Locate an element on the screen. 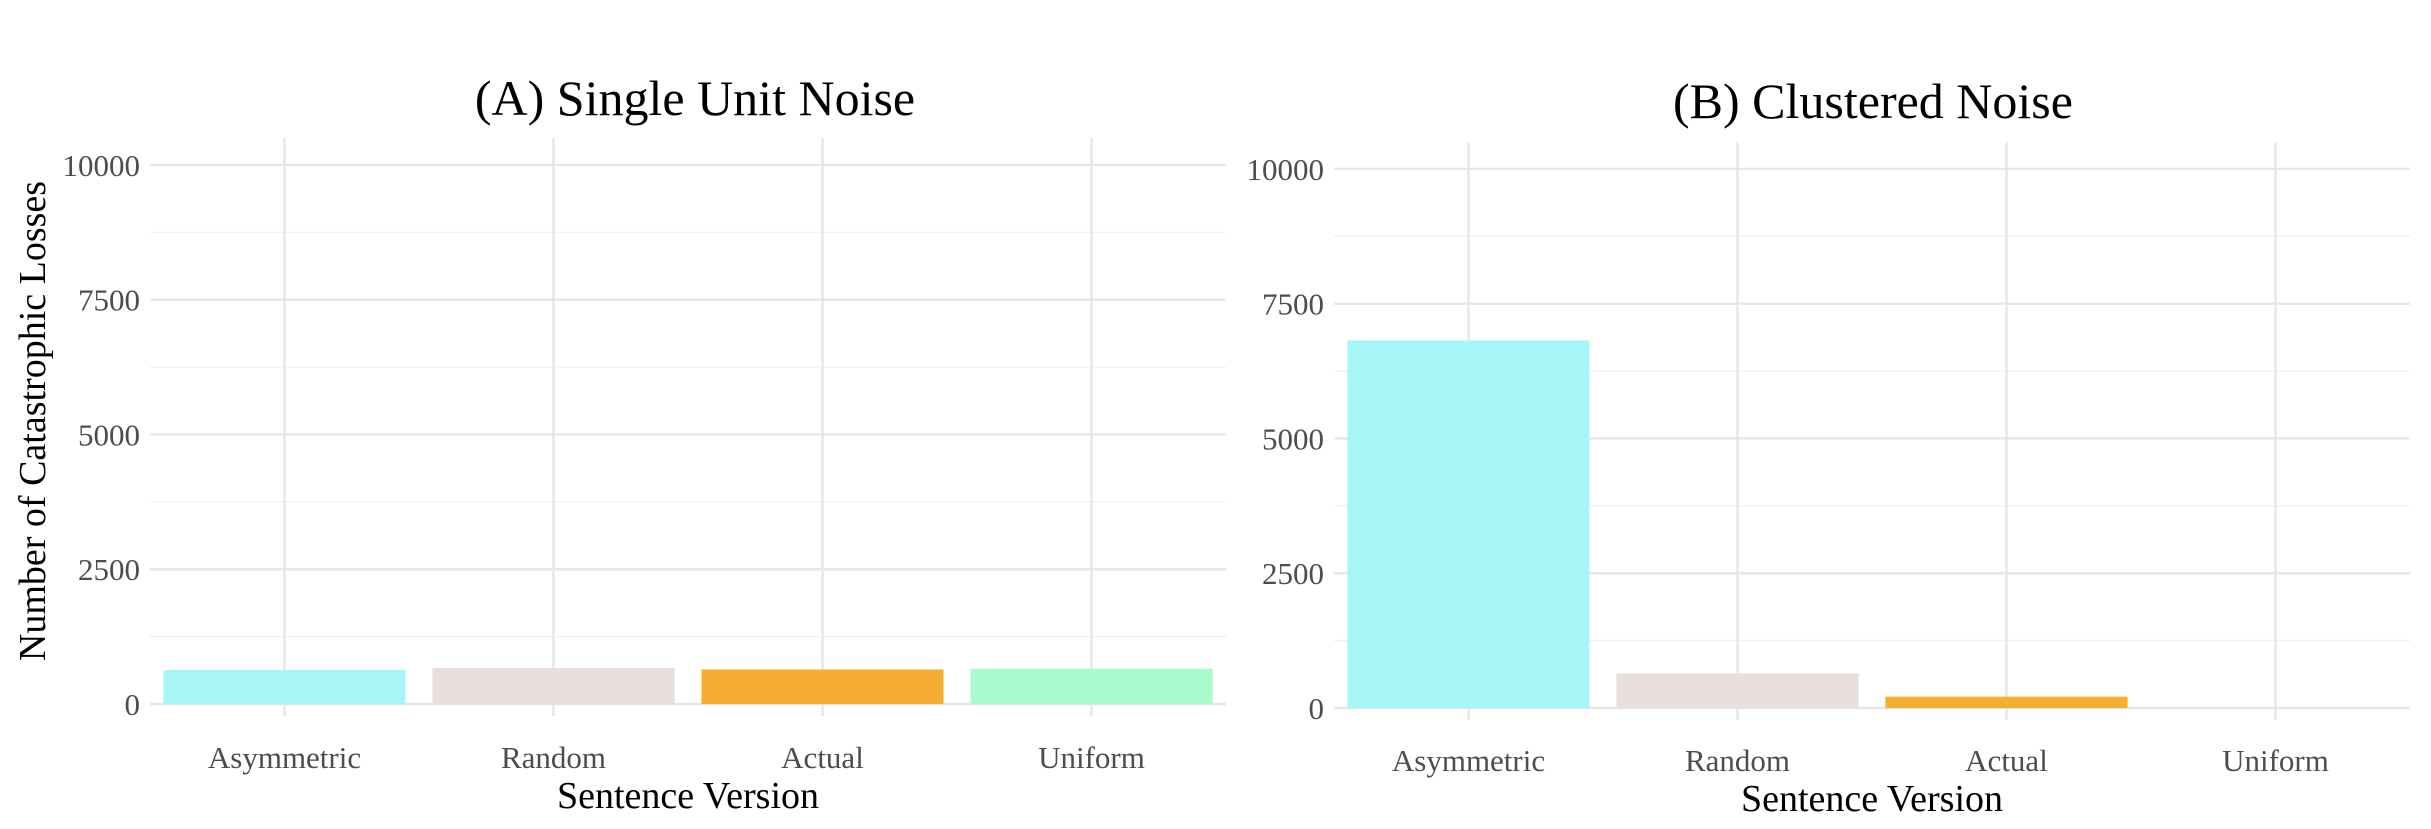  panel-title: (B) Clustered Noise is located at coordinates (1873, 101).